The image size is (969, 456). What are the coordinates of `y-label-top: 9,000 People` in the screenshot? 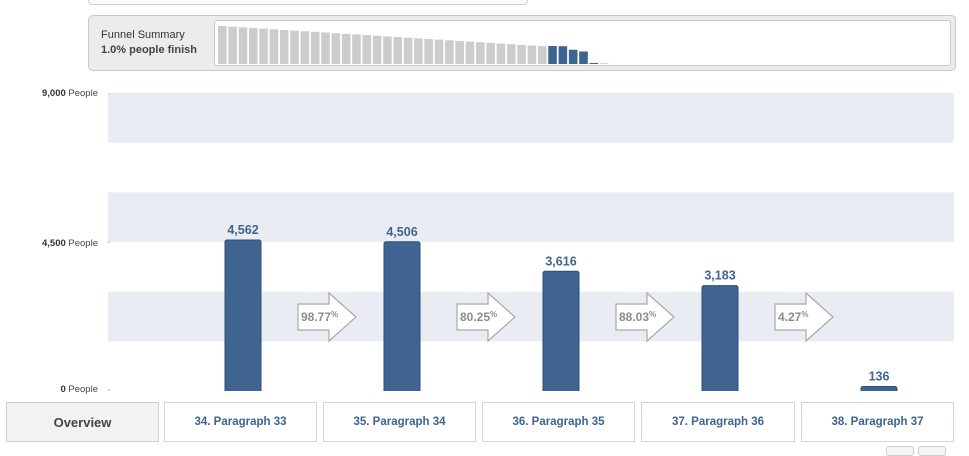 It's located at (69, 93).